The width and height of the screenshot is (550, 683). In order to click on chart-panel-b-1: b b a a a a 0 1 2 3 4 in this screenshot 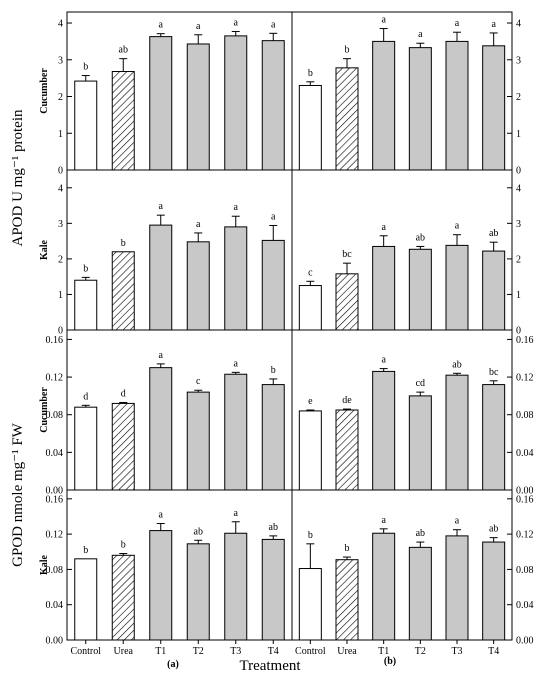, I will do `click(406, 94)`.